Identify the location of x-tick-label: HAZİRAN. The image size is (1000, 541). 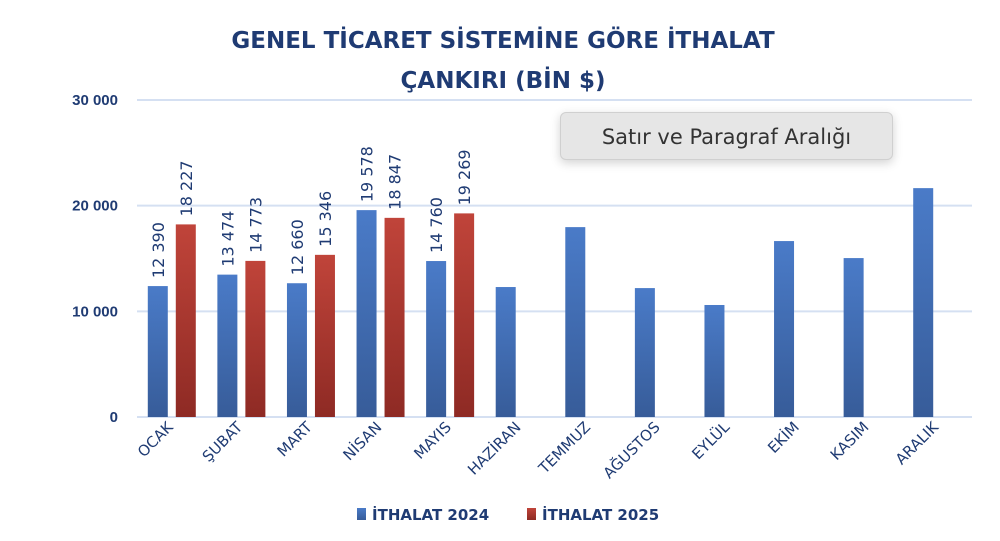
(493, 447).